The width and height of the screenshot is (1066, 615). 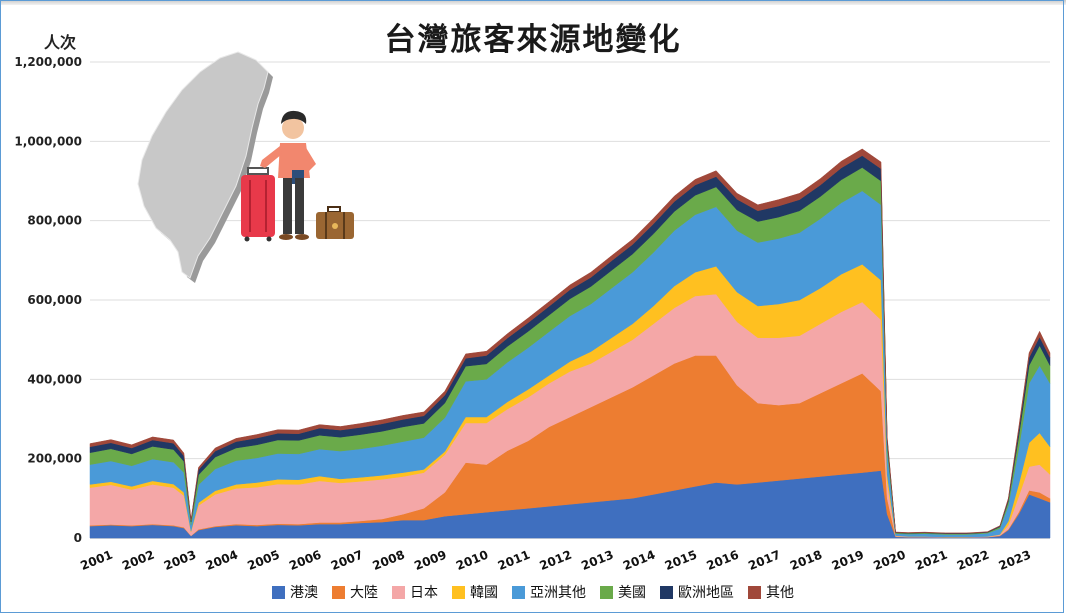 What do you see at coordinates (424, 593) in the screenshot?
I see `legend-label: 日本` at bounding box center [424, 593].